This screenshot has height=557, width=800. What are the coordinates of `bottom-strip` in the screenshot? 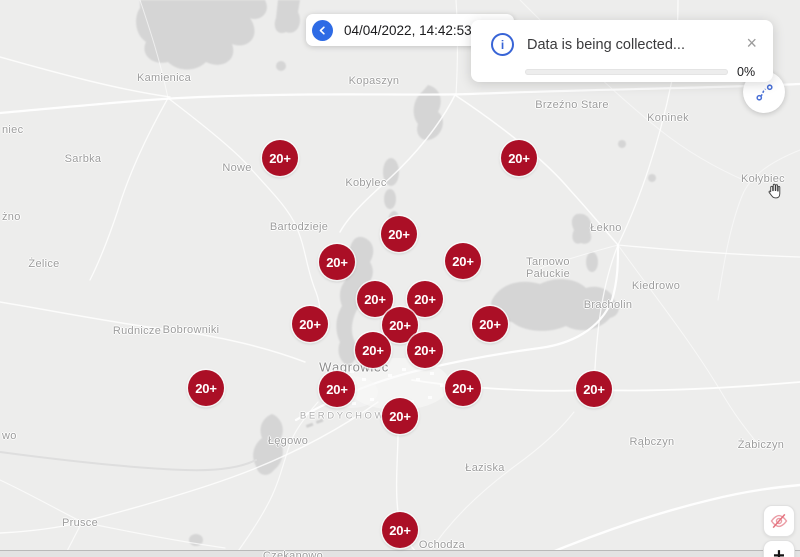 It's located at (400, 554).